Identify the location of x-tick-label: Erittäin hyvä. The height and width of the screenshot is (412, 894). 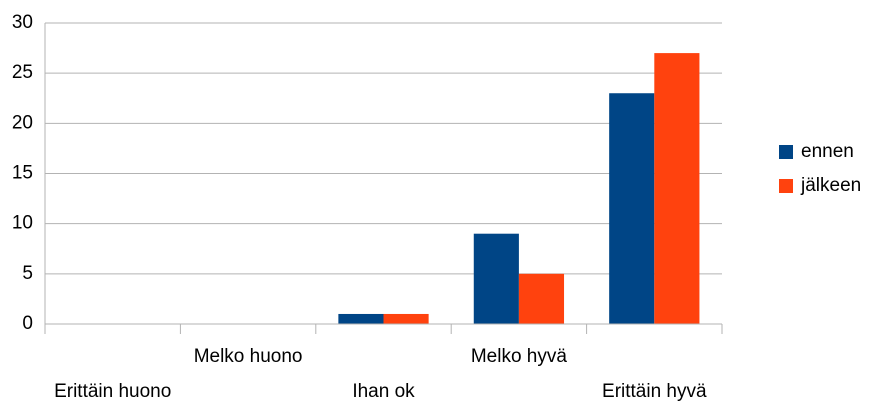
(654, 391).